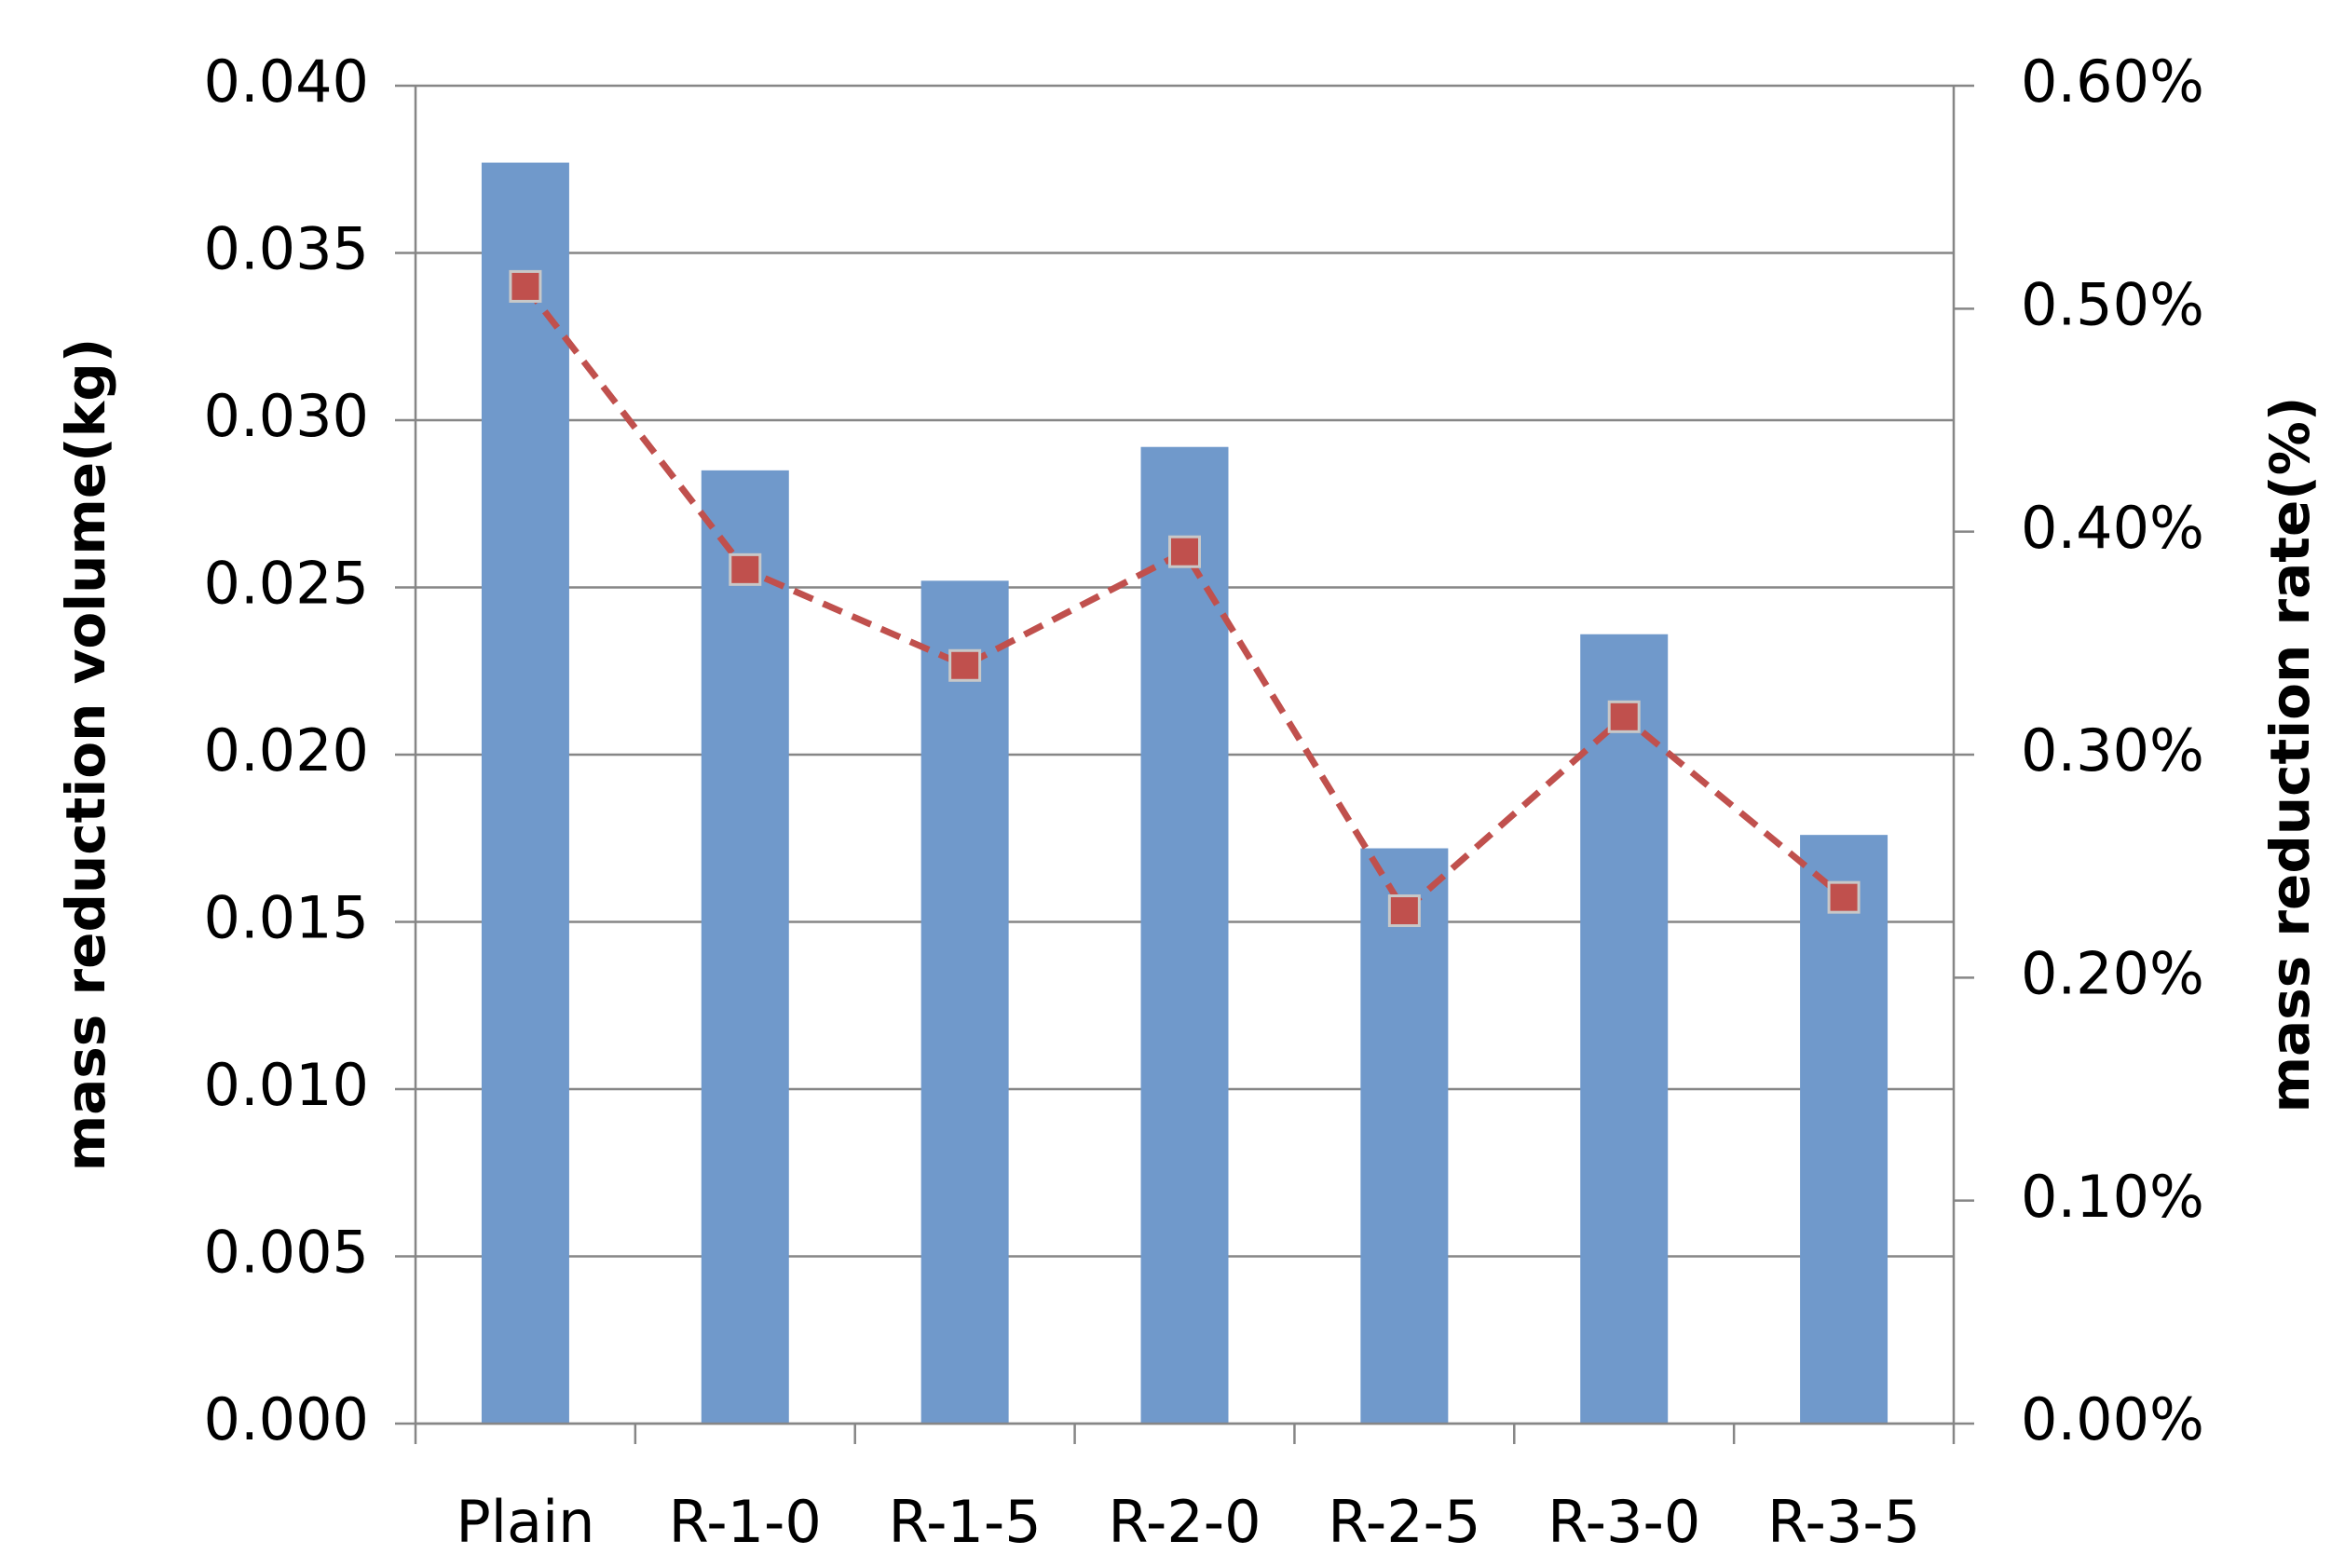 Image resolution: width=2345 pixels, height=1568 pixels. I want to click on y2-tick-label: 0.60%, so click(2113, 82).